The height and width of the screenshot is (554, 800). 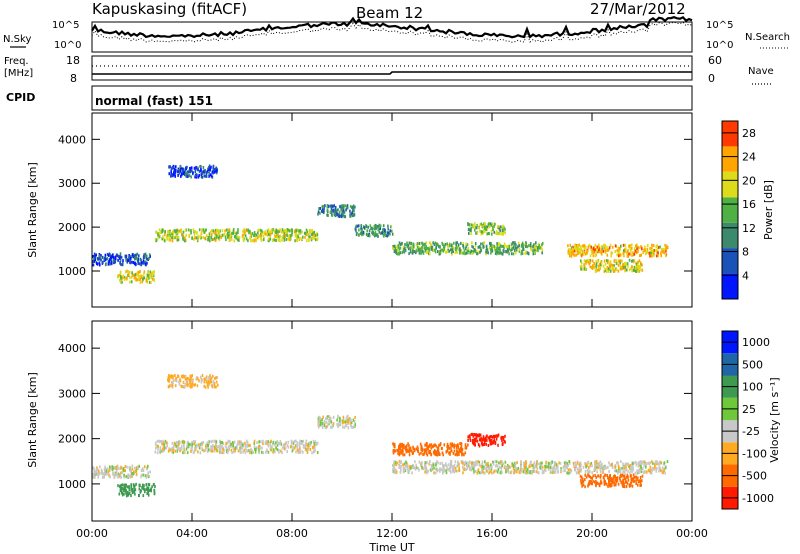 What do you see at coordinates (730, 159) in the screenshot?
I see `colorbar-segment` at bounding box center [730, 159].